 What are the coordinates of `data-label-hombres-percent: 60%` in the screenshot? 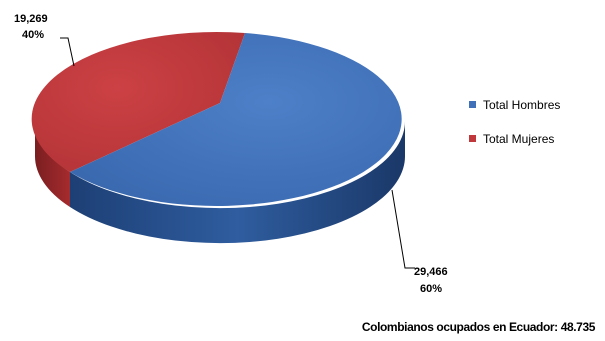 It's located at (431, 289).